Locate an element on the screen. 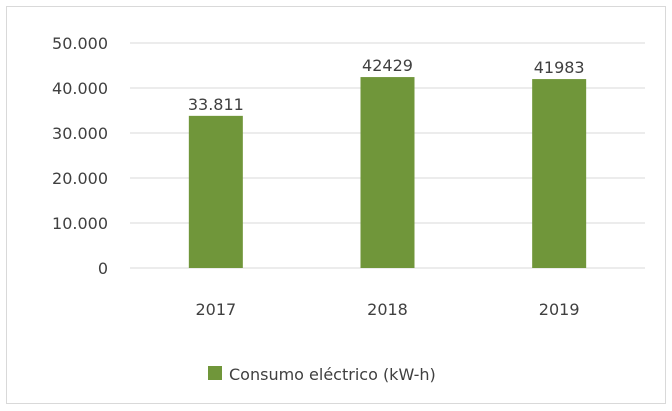  category-label-2019: 2019 is located at coordinates (559, 309).